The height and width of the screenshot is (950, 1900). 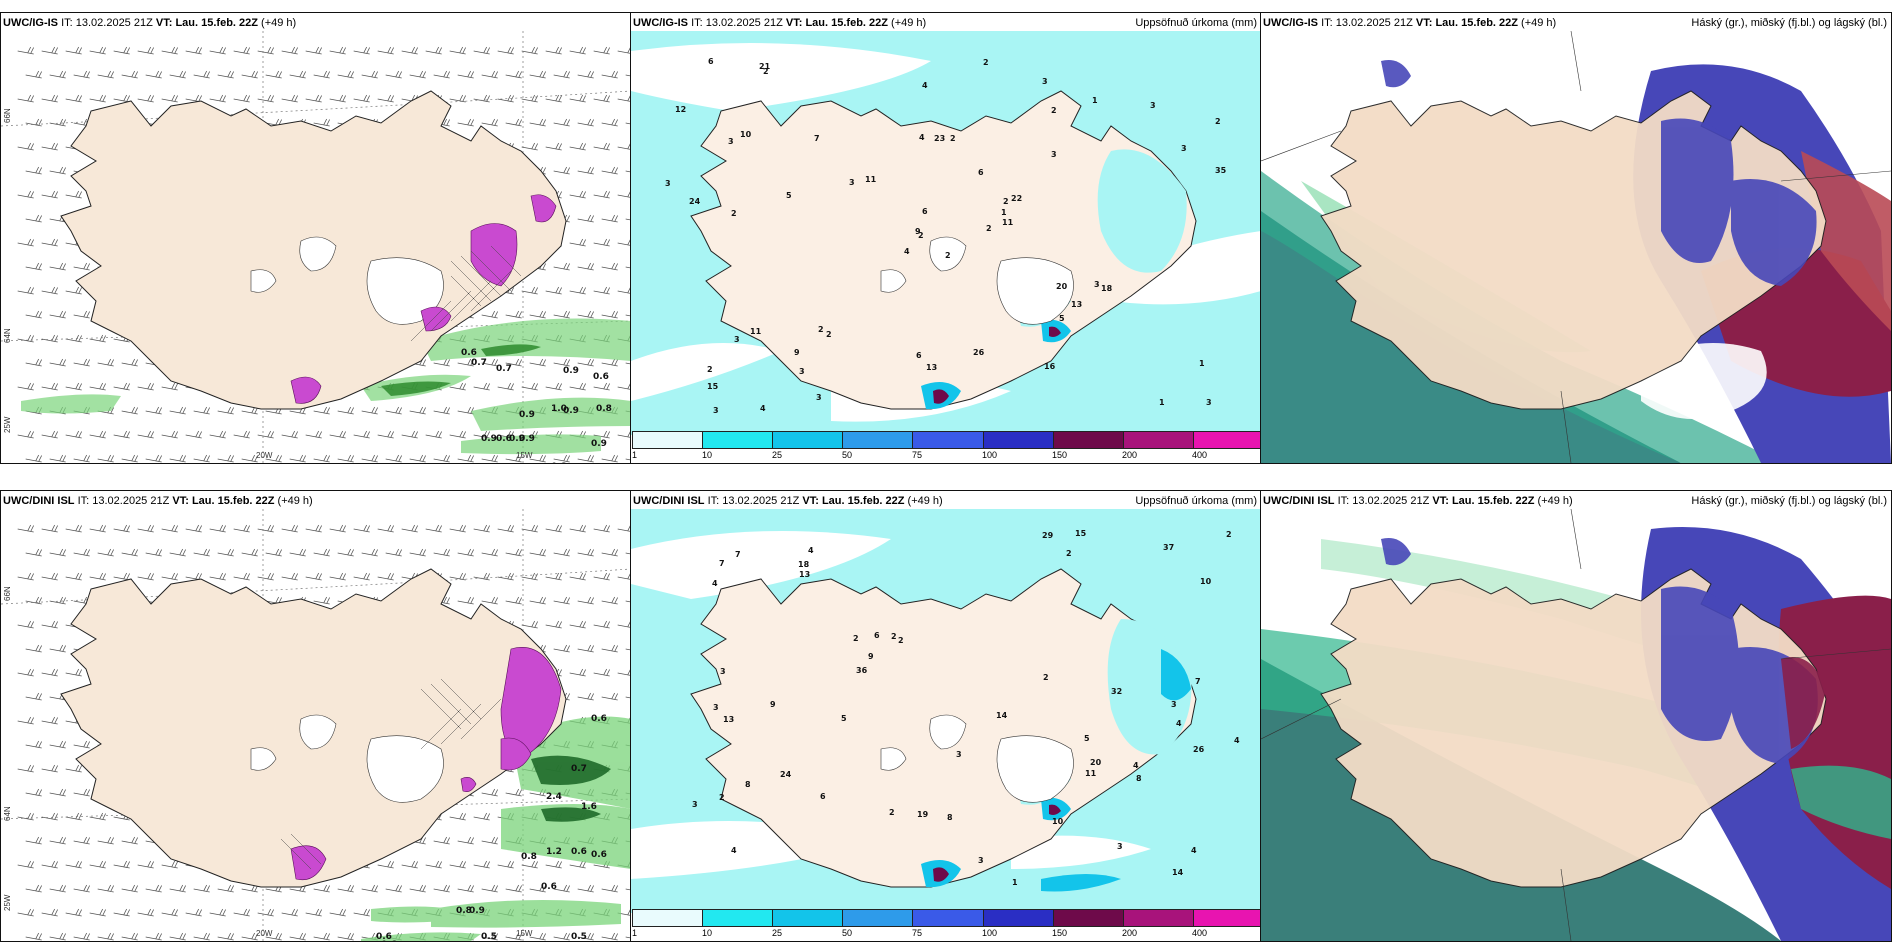 I want to click on glaciers, so click(x=347, y=758).